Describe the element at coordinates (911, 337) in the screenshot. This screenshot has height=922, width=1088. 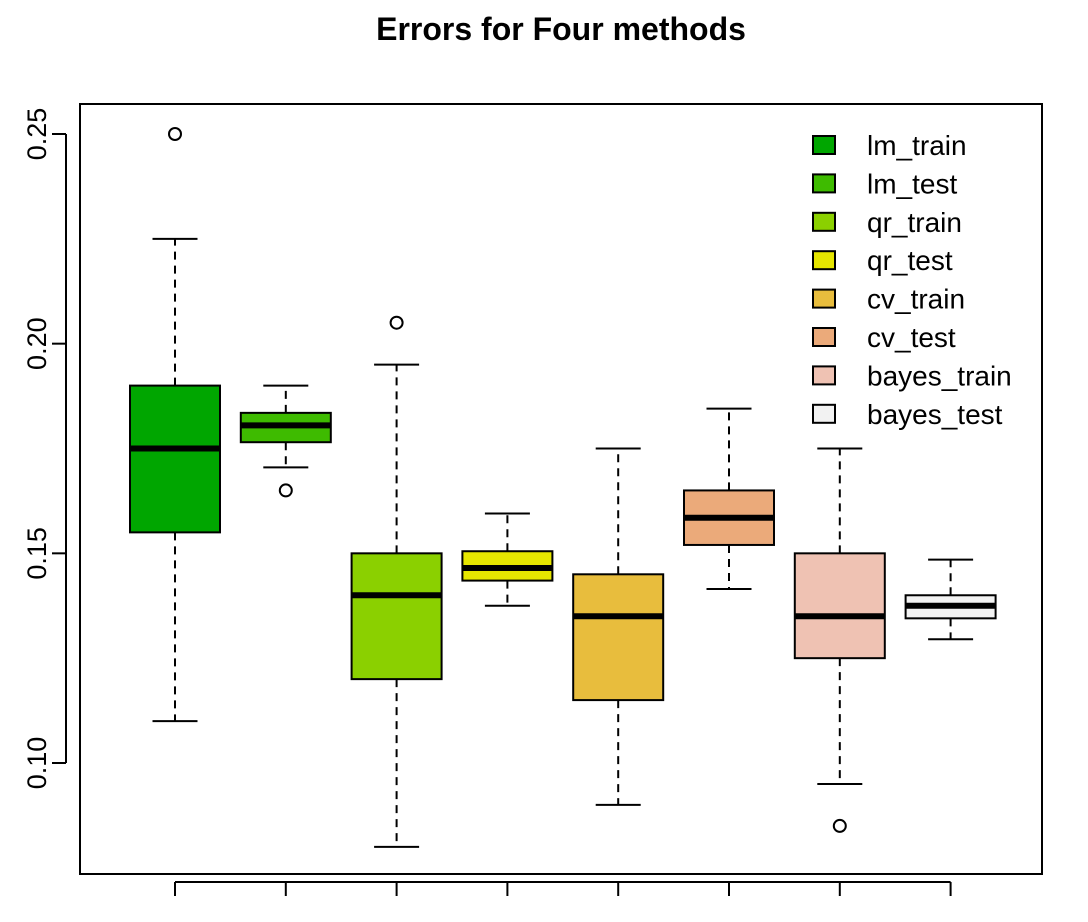
I see `legend-label: cv_test` at that location.